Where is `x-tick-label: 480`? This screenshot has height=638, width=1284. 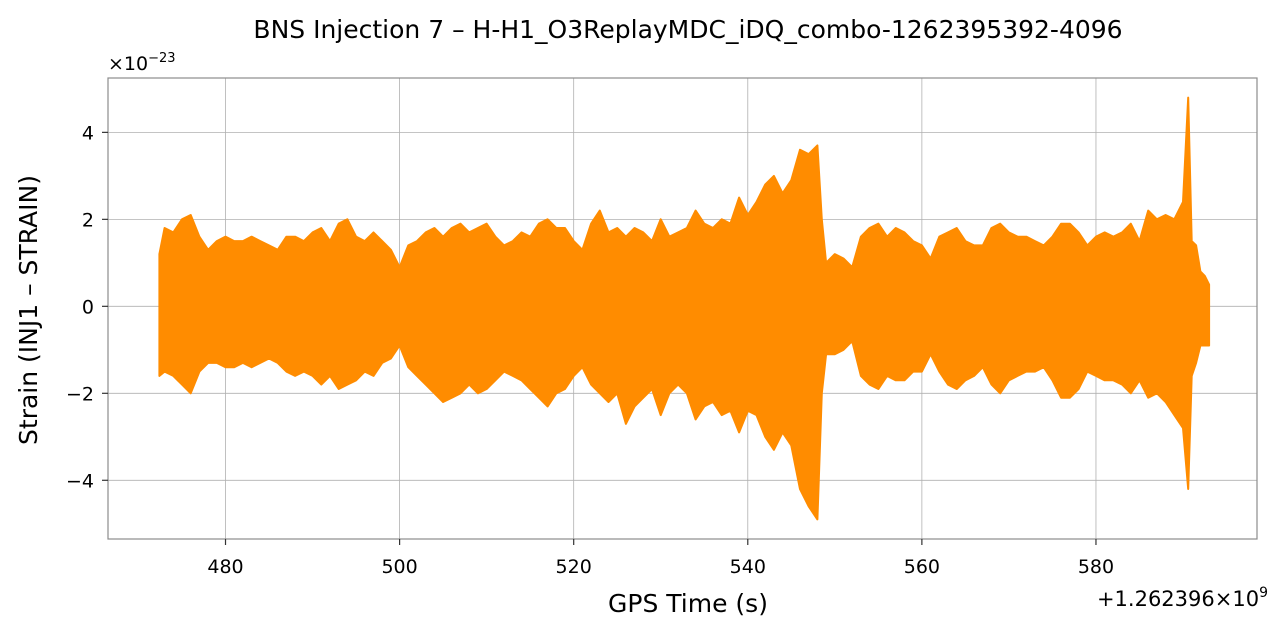 x-tick-label: 480 is located at coordinates (225, 567).